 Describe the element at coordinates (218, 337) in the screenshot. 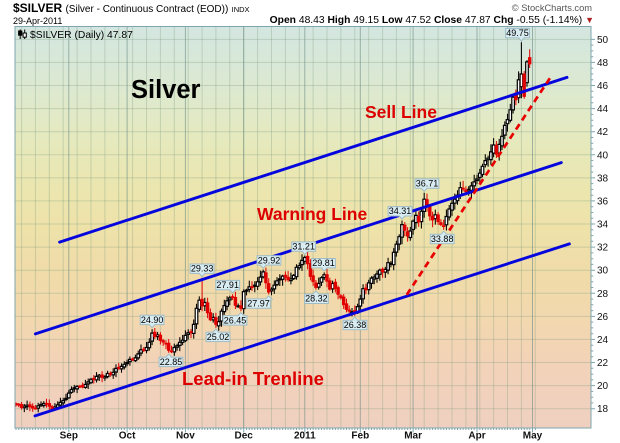

I see `svg-text: 25.02` at that location.